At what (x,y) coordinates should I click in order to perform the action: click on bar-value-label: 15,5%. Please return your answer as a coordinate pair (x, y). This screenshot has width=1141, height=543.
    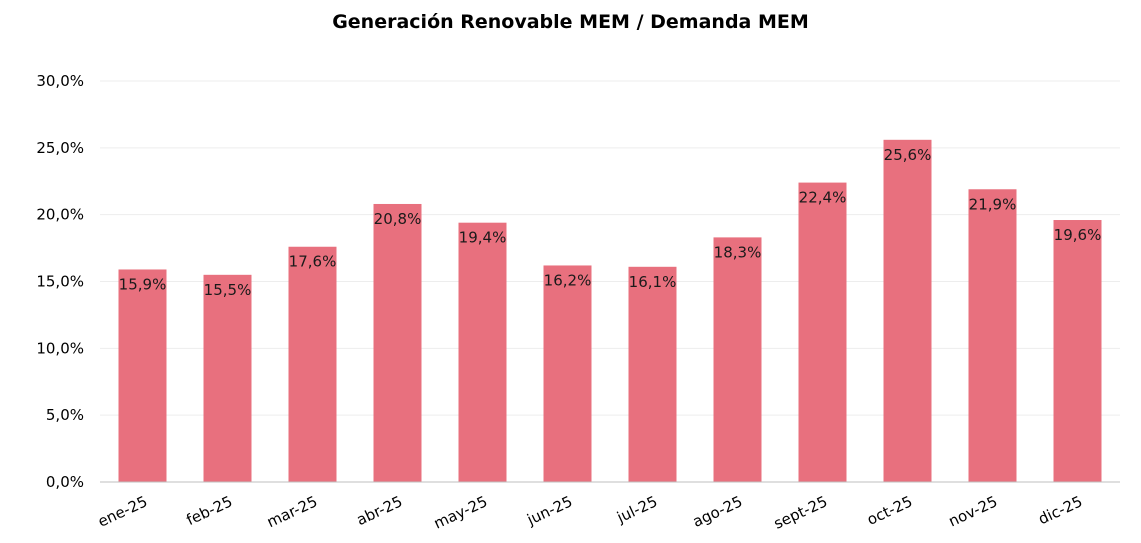
    Looking at the image, I should click on (228, 290).